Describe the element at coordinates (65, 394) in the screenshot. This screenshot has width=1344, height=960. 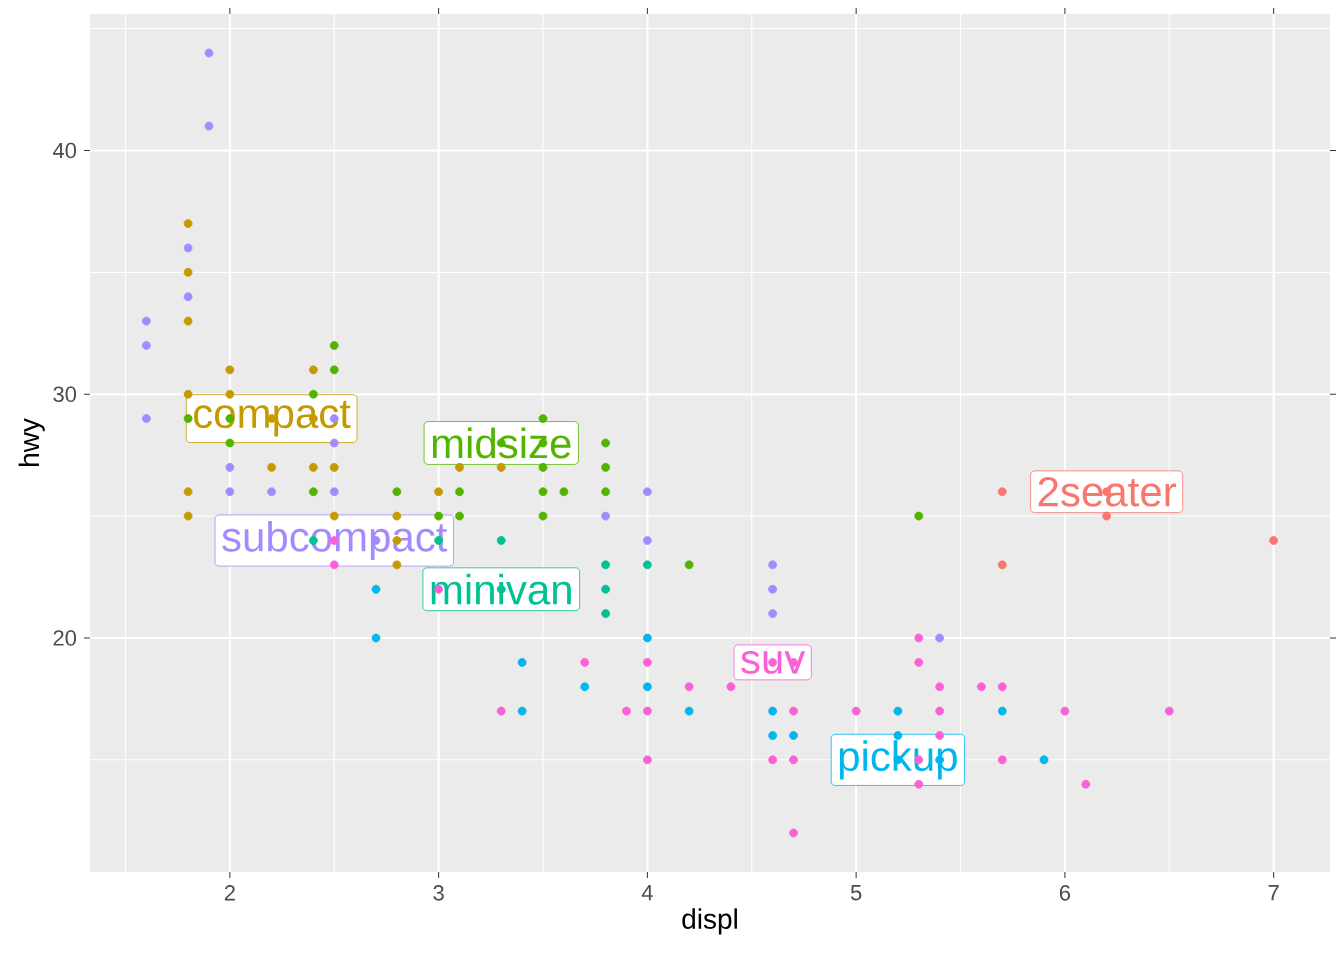
I see `y-tick-label: 30` at that location.